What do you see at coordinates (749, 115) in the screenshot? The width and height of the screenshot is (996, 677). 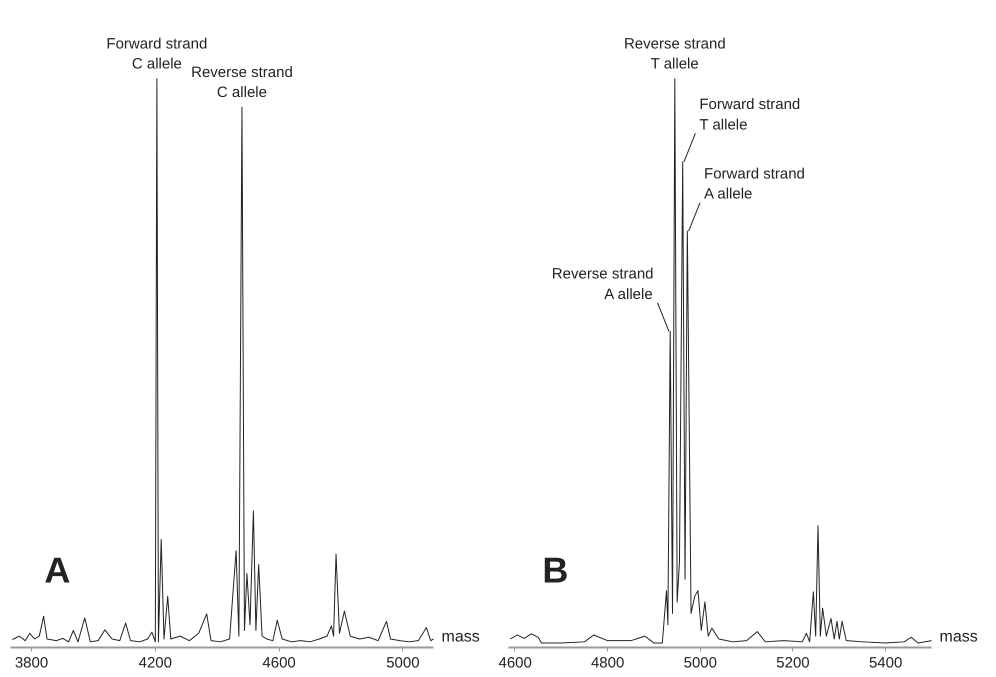 I see `annotation: Forward strand T allele` at bounding box center [749, 115].